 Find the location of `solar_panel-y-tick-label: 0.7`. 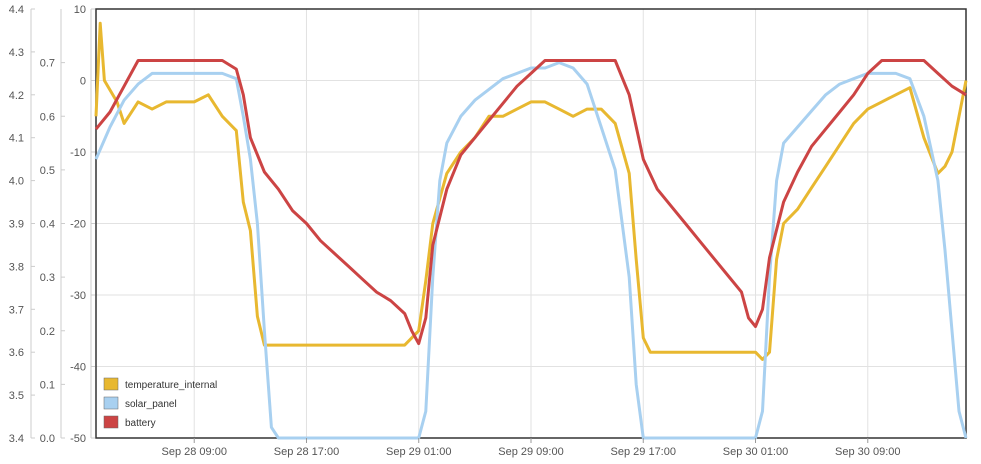

solar_panel-y-tick-label: 0.7 is located at coordinates (47, 64).